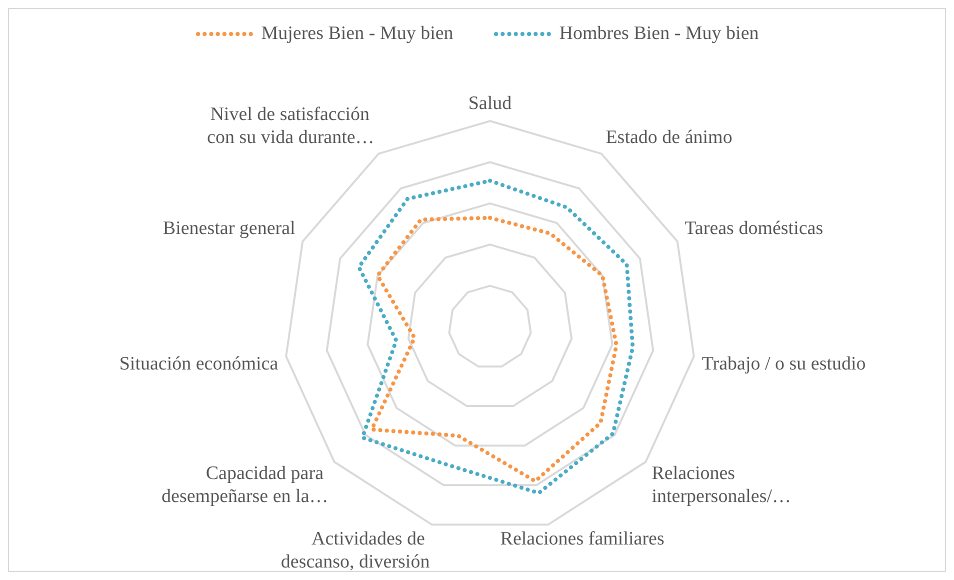 This screenshot has height=580, width=954. What do you see at coordinates (199, 363) in the screenshot?
I see `spoke-label: Situación económica` at bounding box center [199, 363].